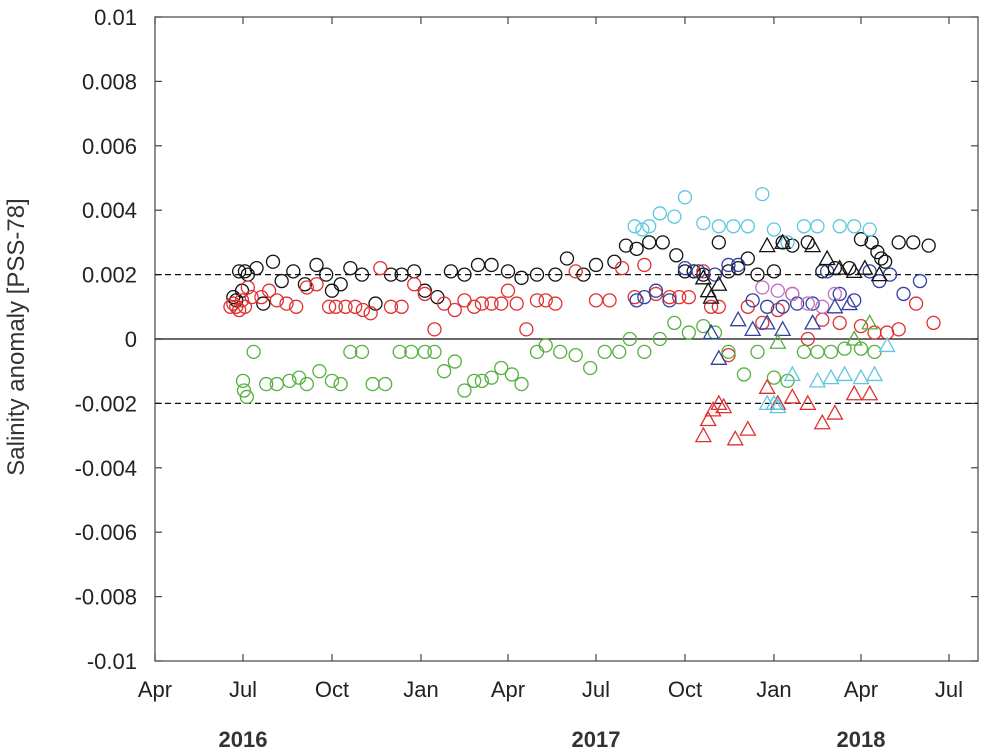 Image resolution: width=983 pixels, height=752 pixels. Describe the element at coordinates (106, 468) in the screenshot. I see `y-tick-label: -0.004` at that location.